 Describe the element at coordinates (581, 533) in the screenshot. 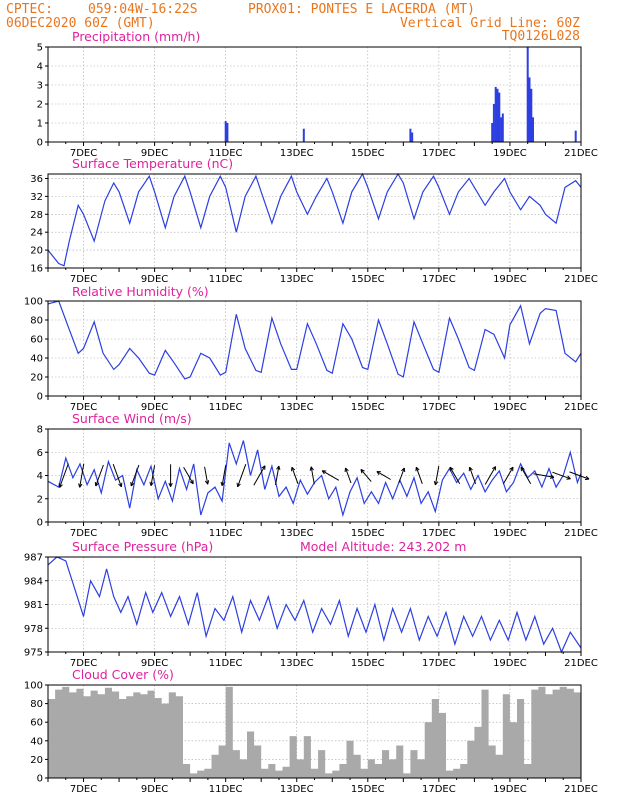

I see `wind-xtick-label-7: 21DEC` at that location.